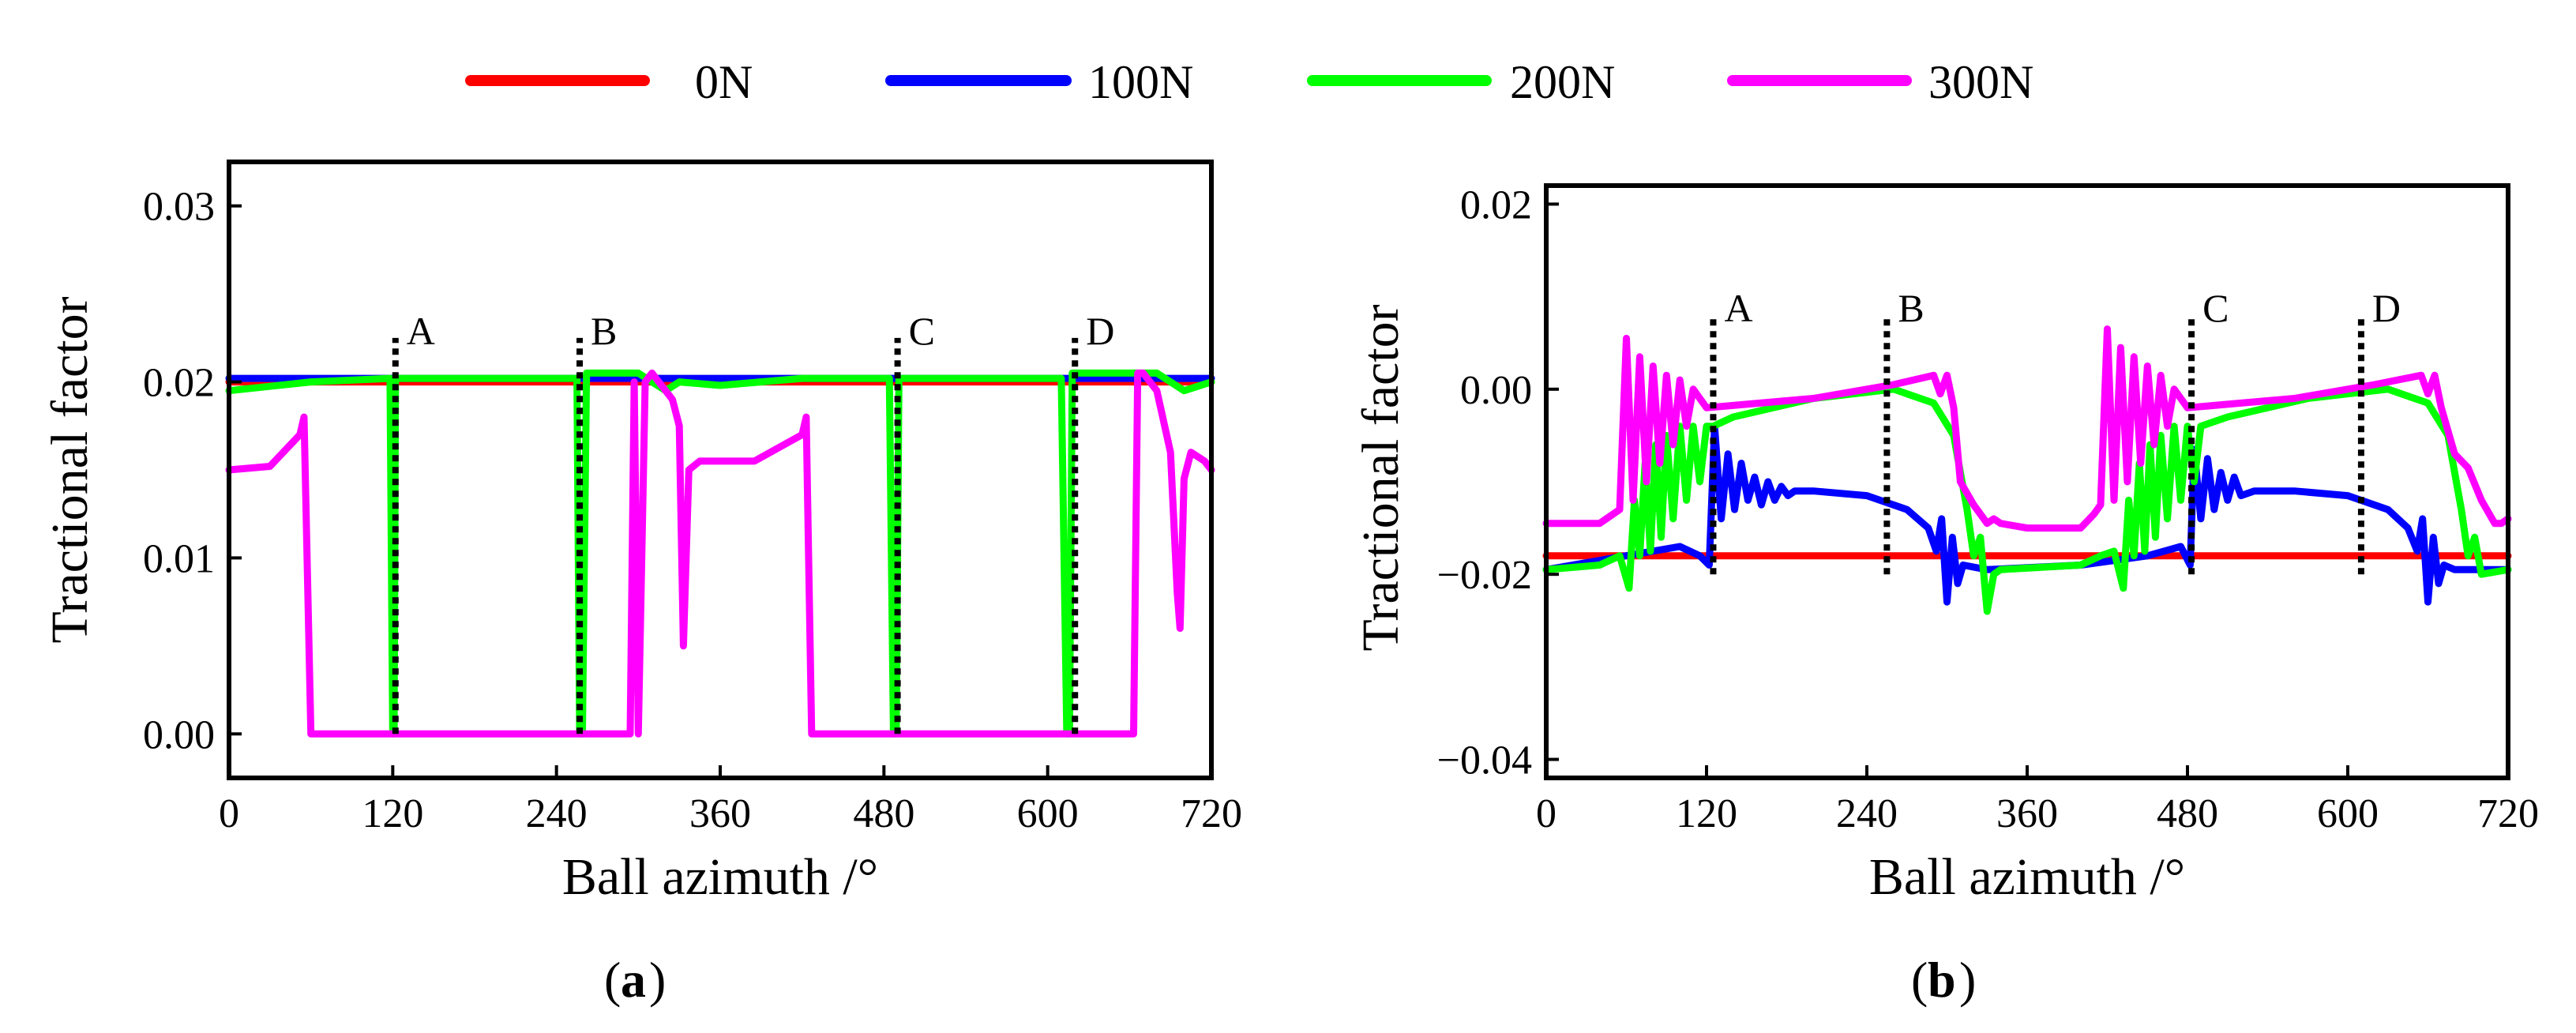 The width and height of the screenshot is (2576, 1033). Describe the element at coordinates (2215, 308) in the screenshot. I see `marker-label-c-b: C` at that location.